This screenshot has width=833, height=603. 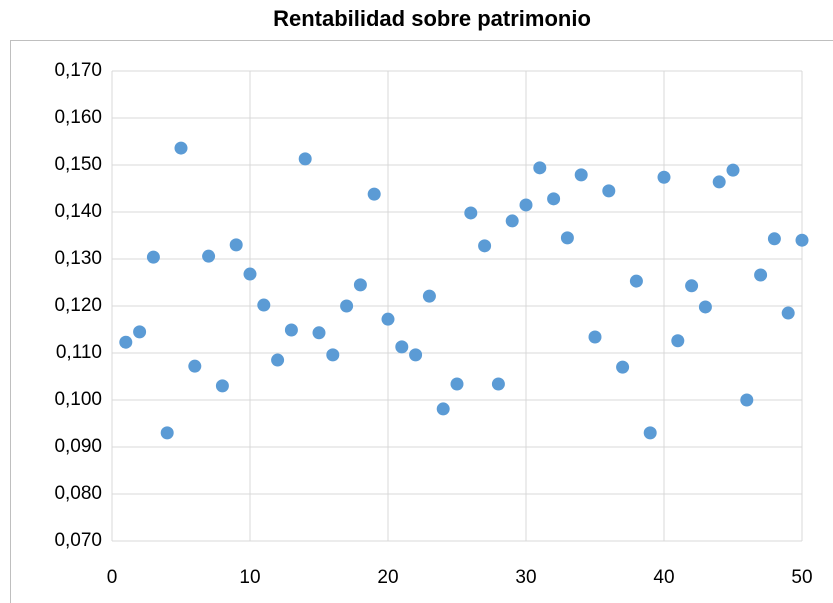 What do you see at coordinates (801, 577) in the screenshot?
I see `x-tick-label: 50` at bounding box center [801, 577].